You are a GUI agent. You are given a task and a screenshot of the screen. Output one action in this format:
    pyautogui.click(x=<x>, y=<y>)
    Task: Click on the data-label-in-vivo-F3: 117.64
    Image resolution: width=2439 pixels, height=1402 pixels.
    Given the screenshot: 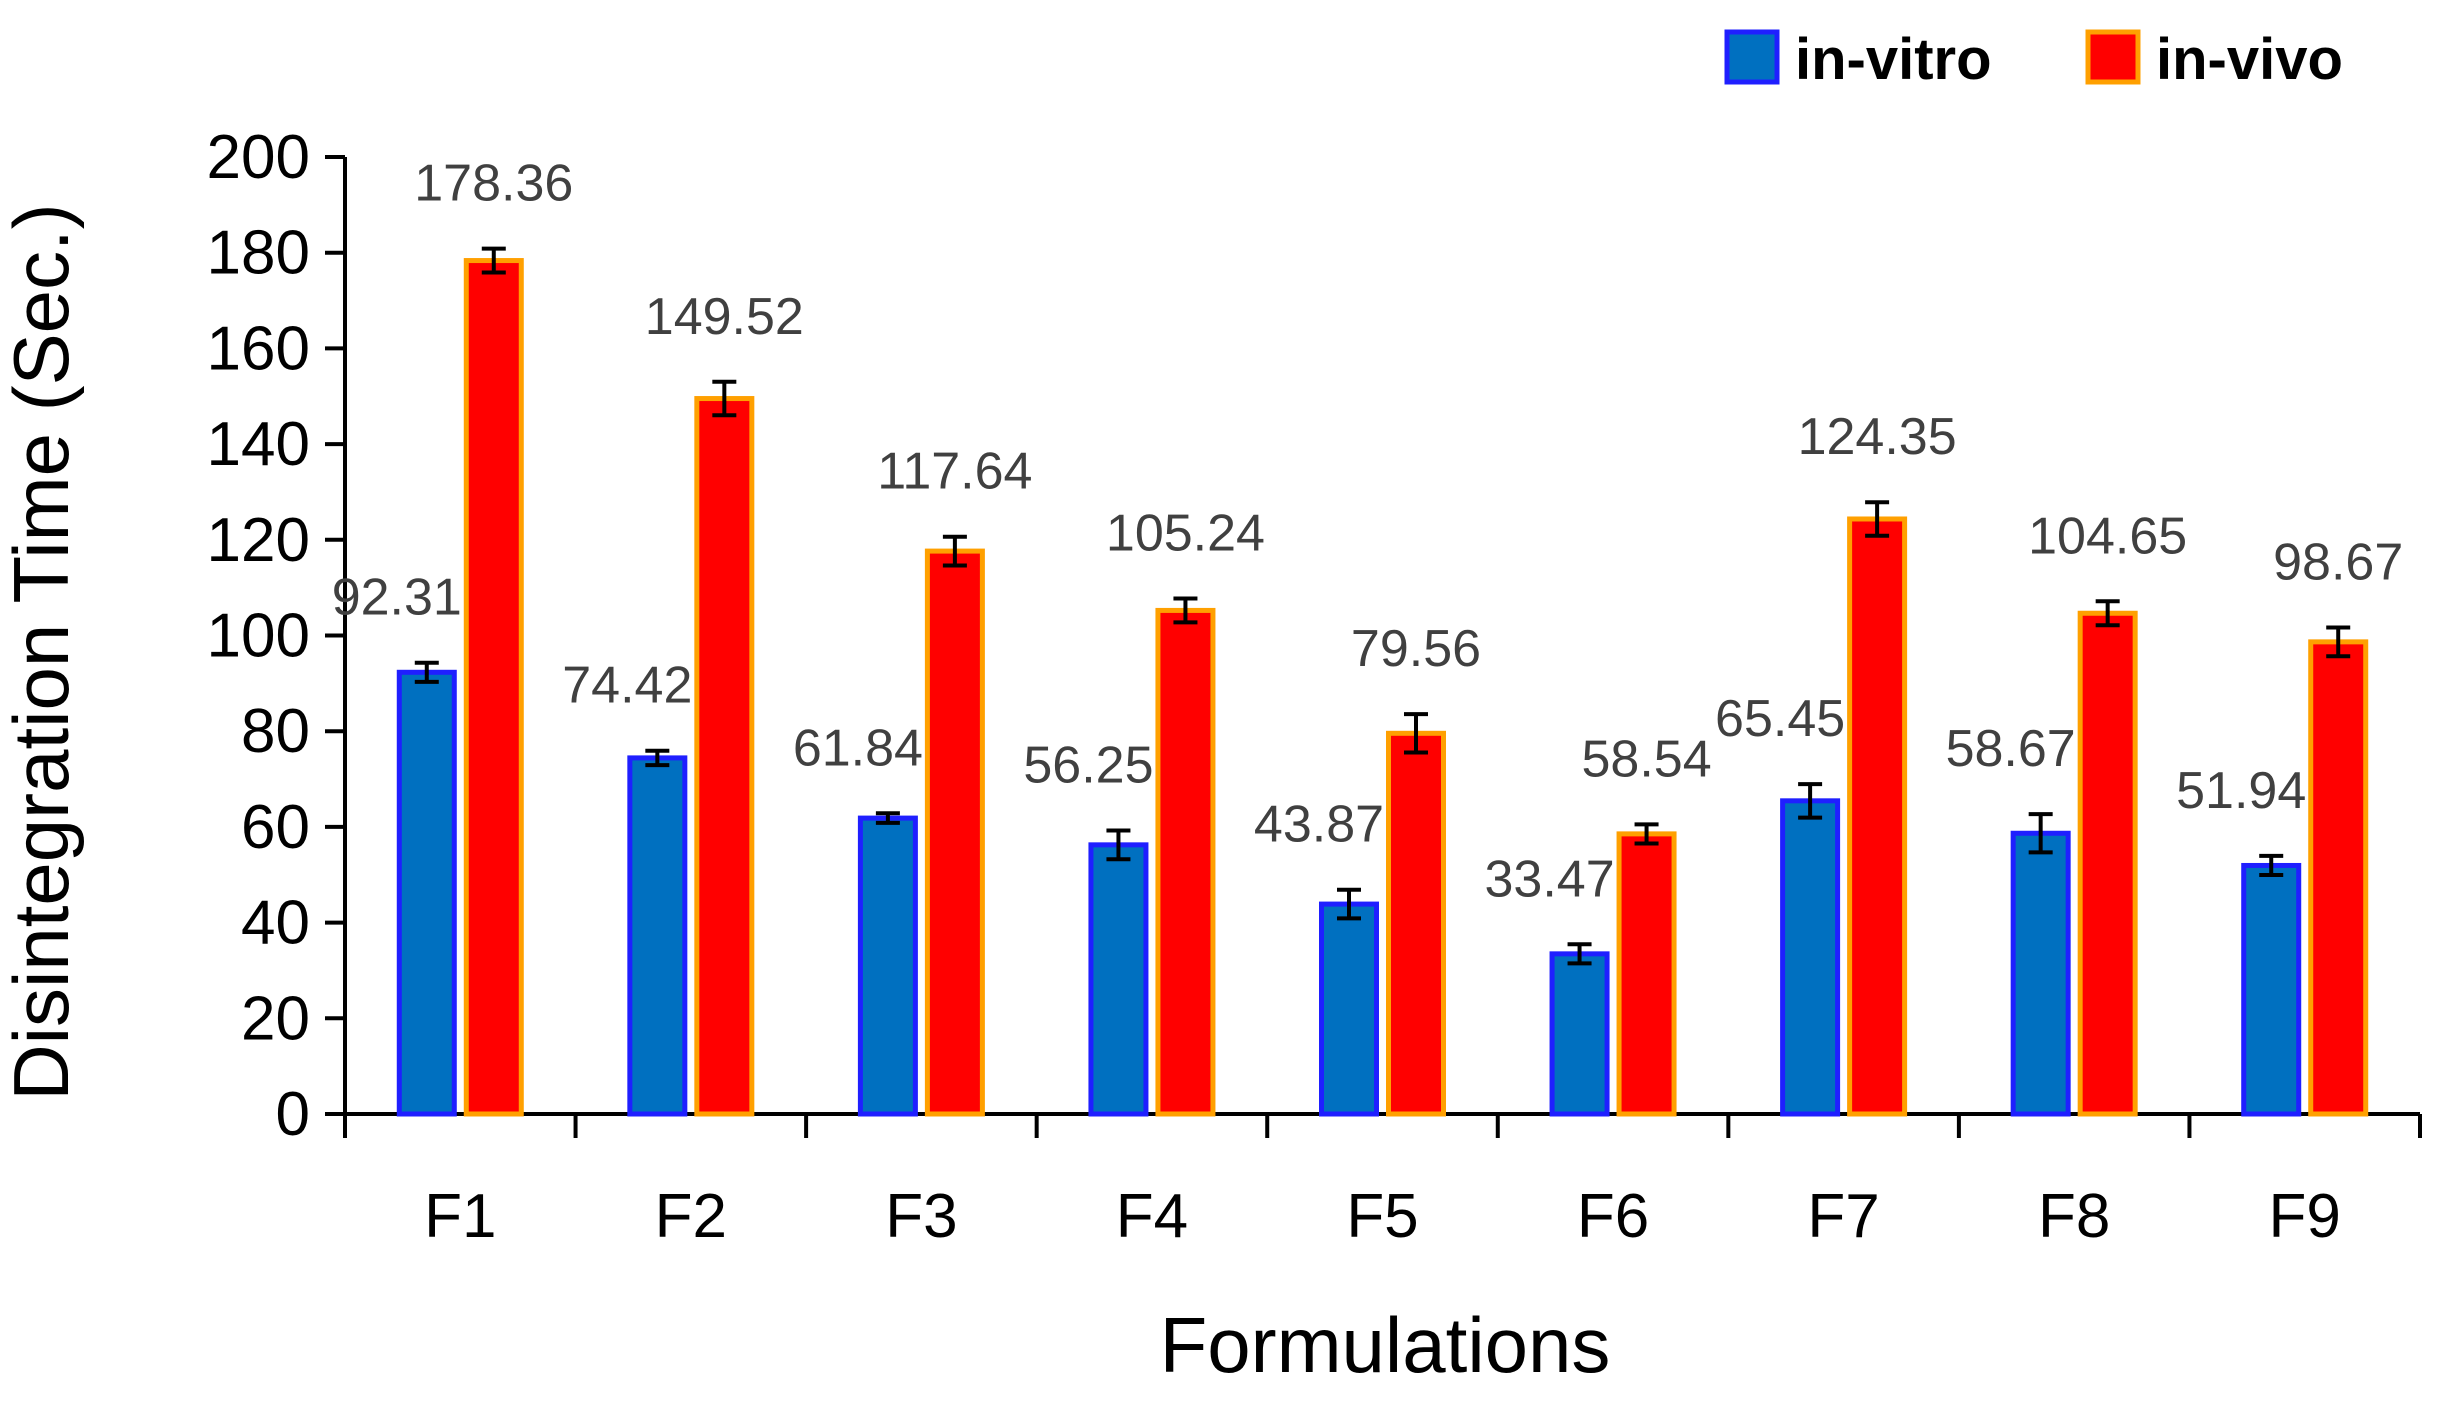 What is the action you would take?
    pyautogui.click(x=954, y=472)
    